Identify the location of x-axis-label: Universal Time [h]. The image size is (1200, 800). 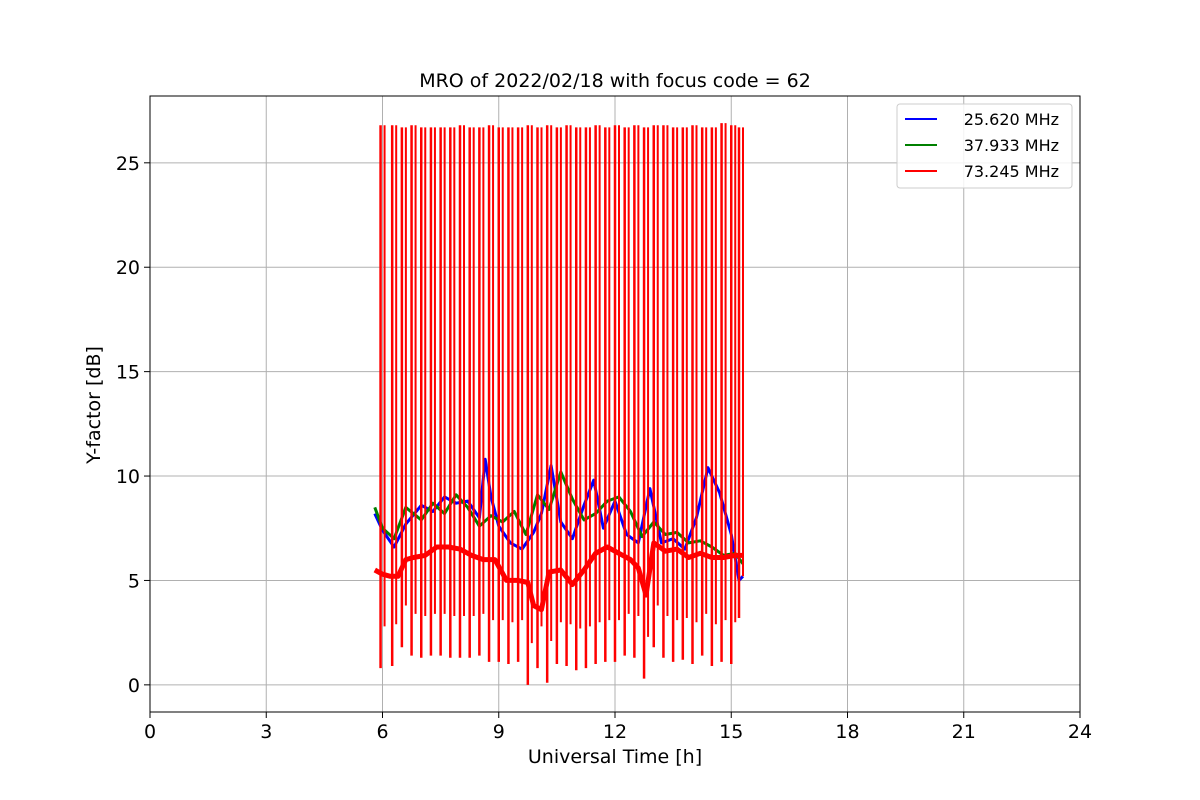
(615, 757).